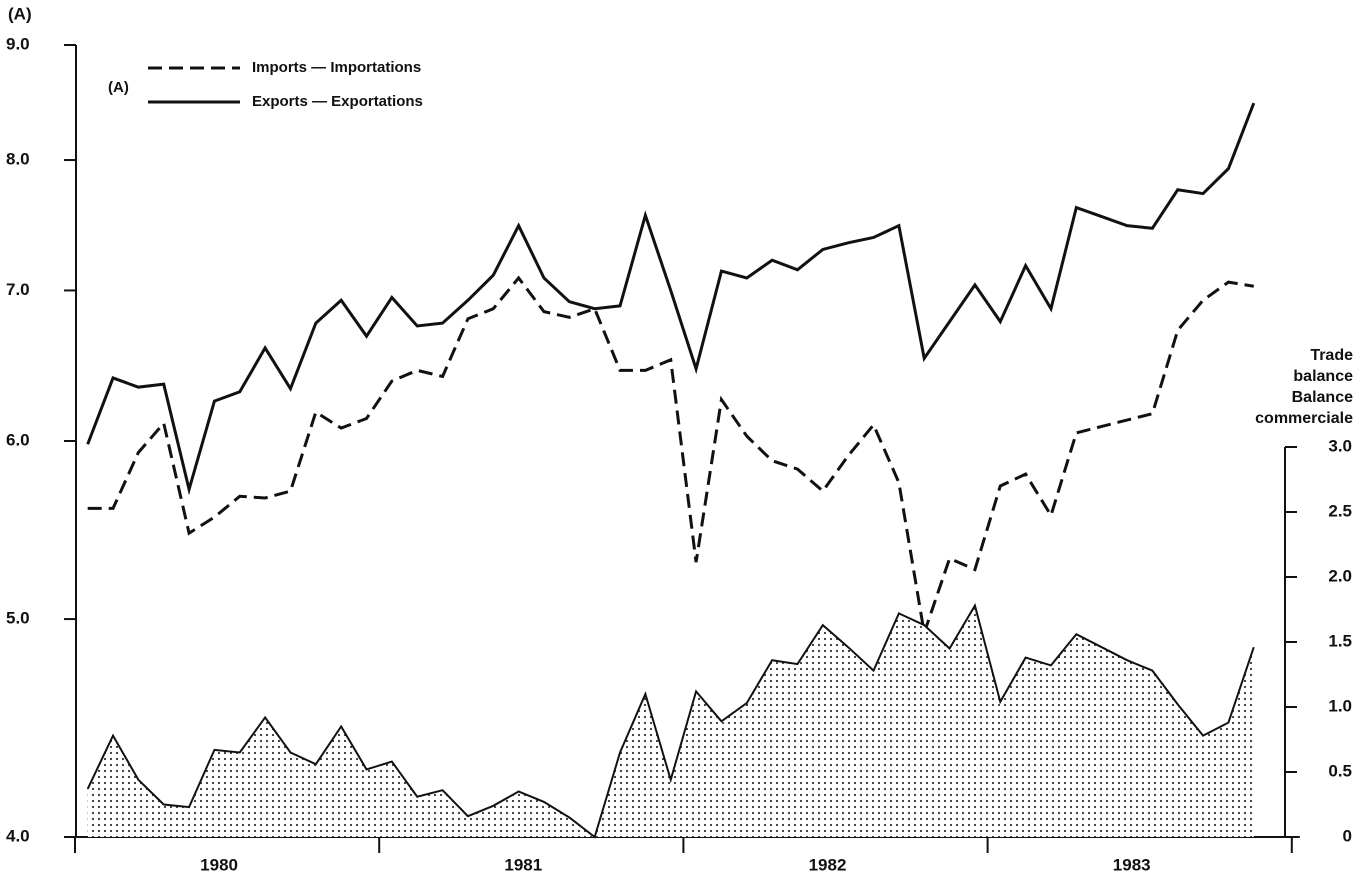 The image size is (1369, 883). What do you see at coordinates (1331, 355) in the screenshot?
I see `y2-axis-title: Trade` at bounding box center [1331, 355].